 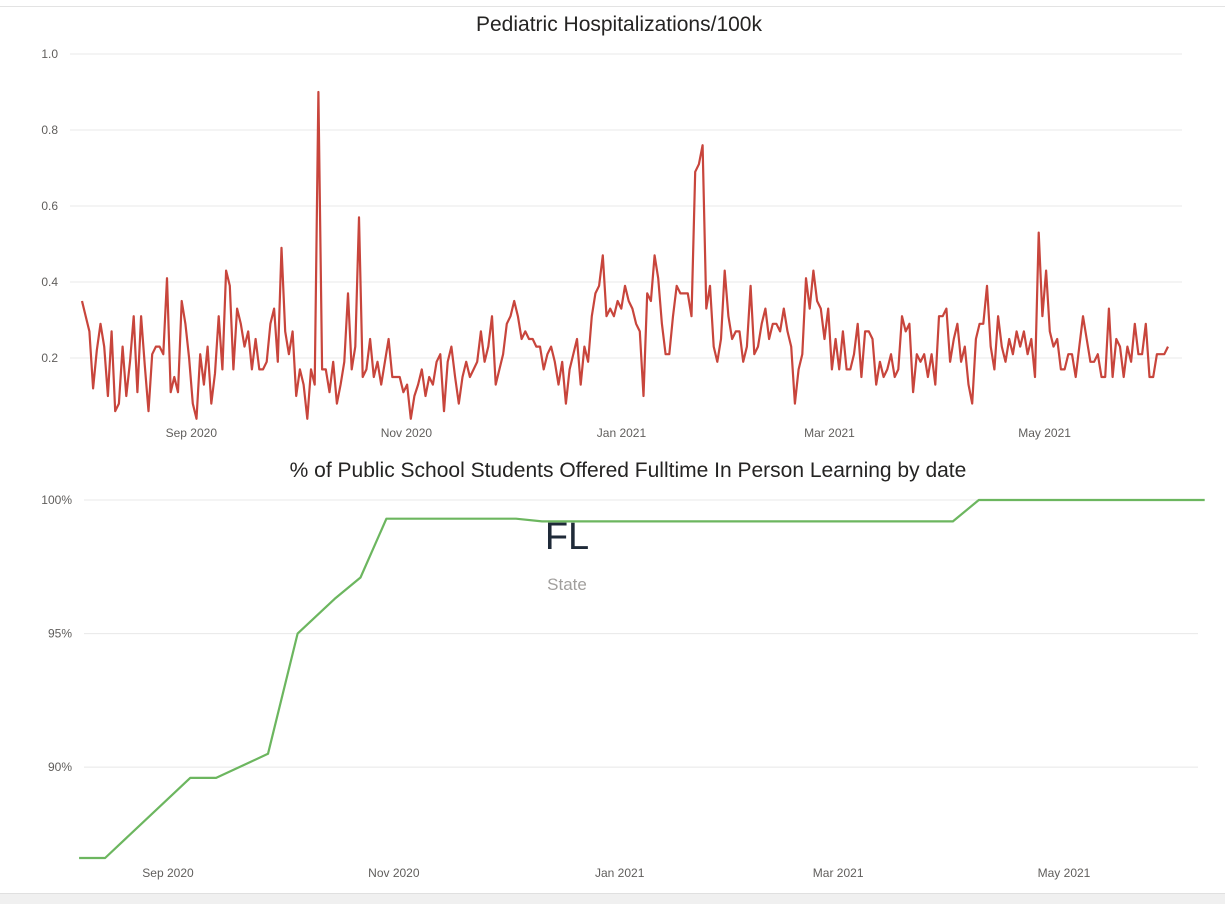 I want to click on state-card-label: State, so click(x=567, y=584).